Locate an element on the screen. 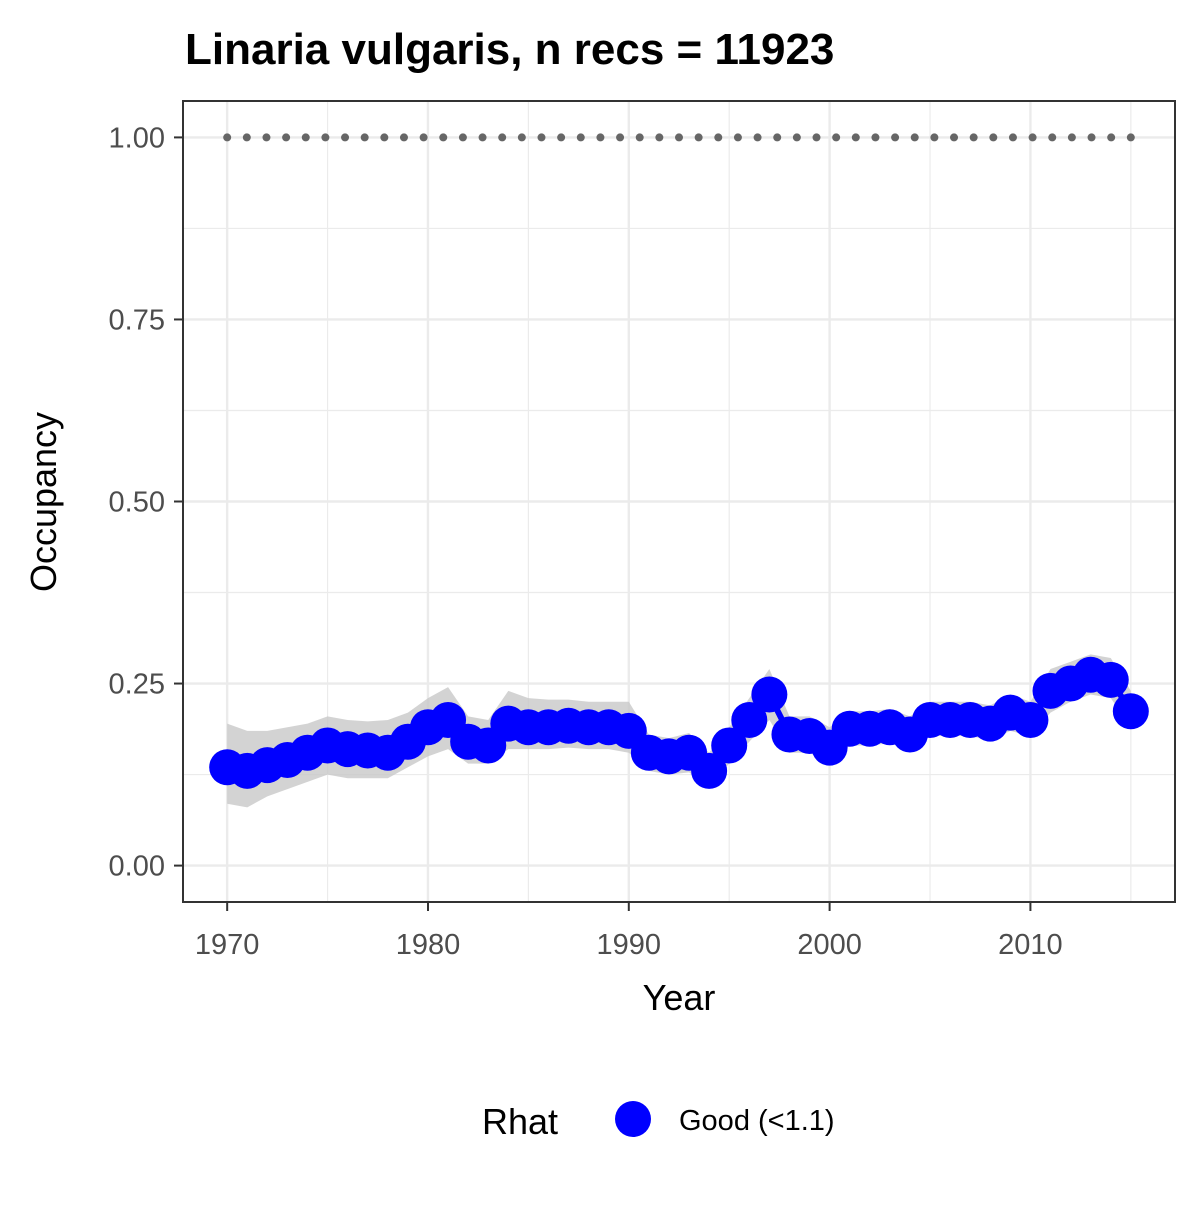 The image size is (1200, 1205). y-axis-title: Occupancy is located at coordinates (43, 502).